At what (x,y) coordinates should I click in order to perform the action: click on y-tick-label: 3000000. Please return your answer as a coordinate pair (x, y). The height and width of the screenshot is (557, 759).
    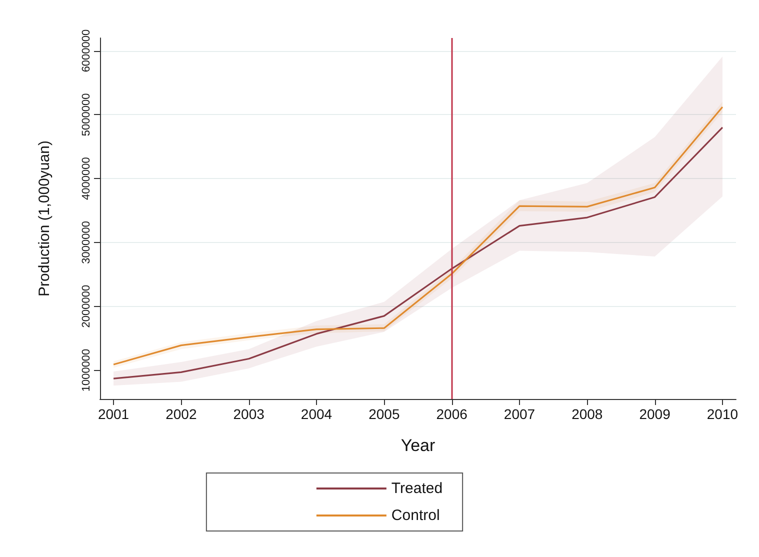
    Looking at the image, I should click on (86, 242).